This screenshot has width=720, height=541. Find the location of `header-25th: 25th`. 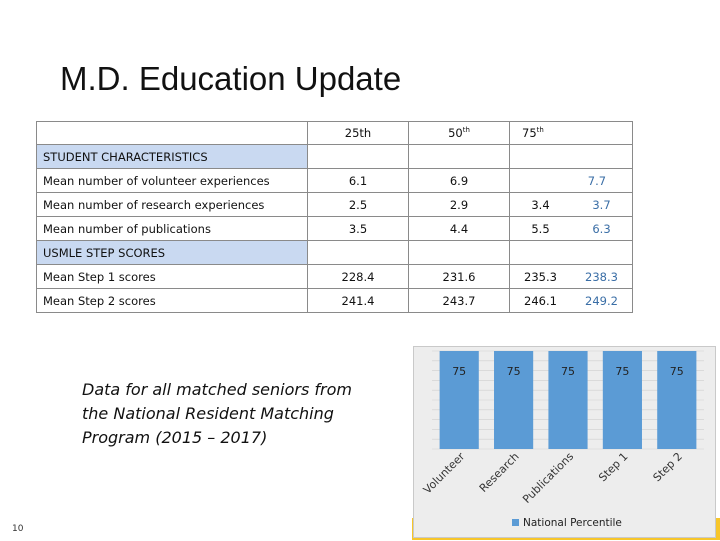

header-25th: 25th is located at coordinates (358, 133).